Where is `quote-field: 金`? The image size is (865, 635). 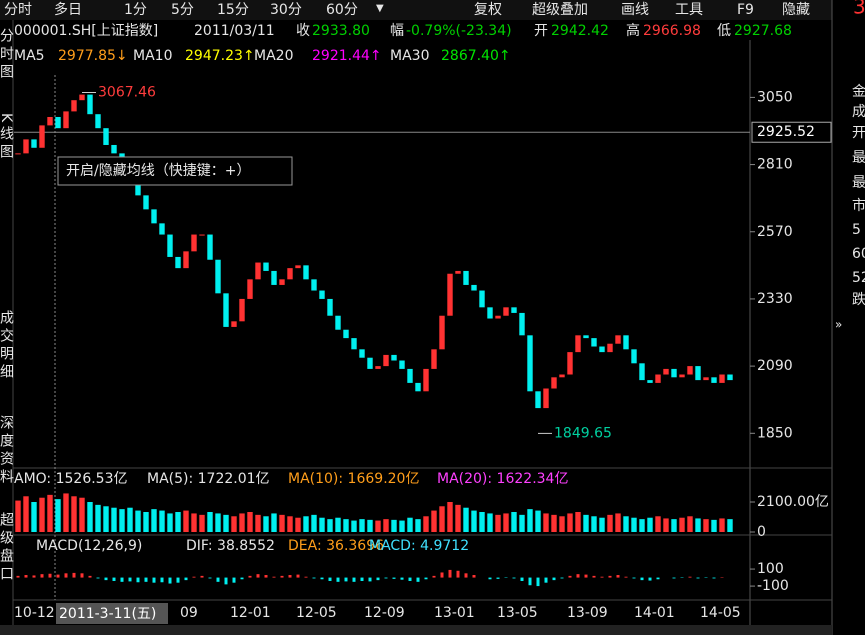
quote-field: 金 is located at coordinates (858, 92).